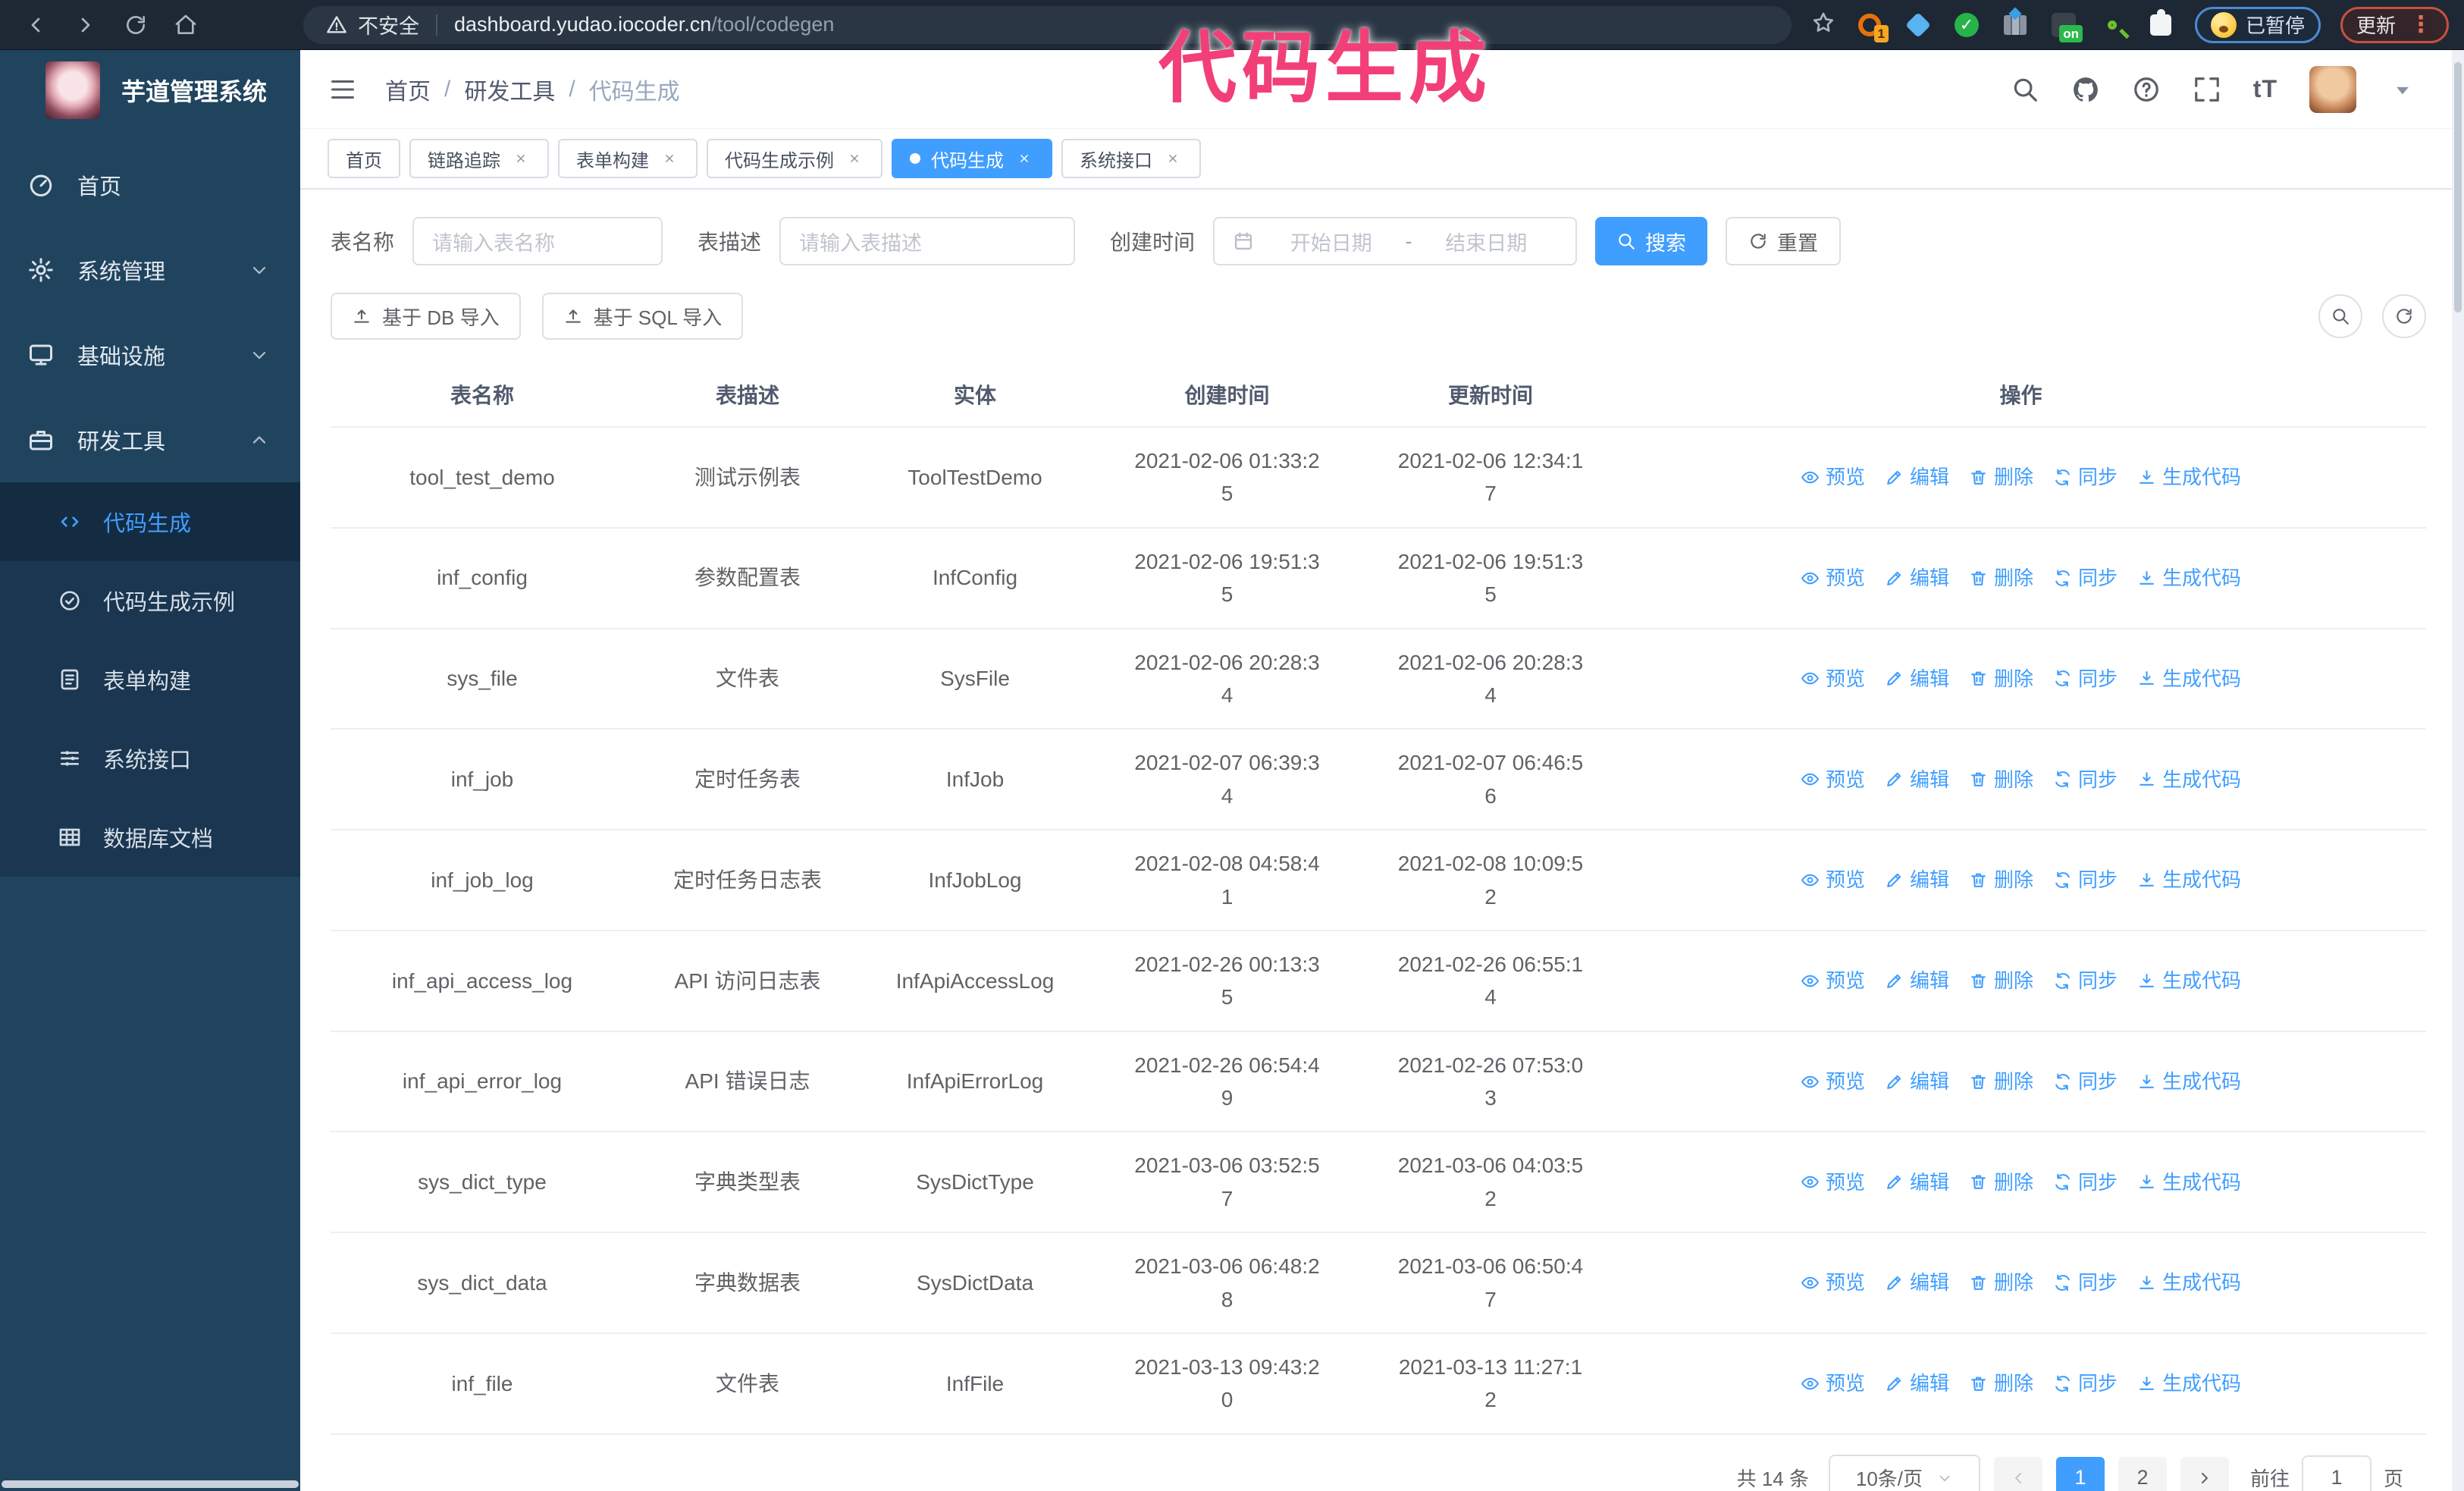  What do you see at coordinates (150, 270) in the screenshot?
I see `sidebar-item-gear: 系统管理` at bounding box center [150, 270].